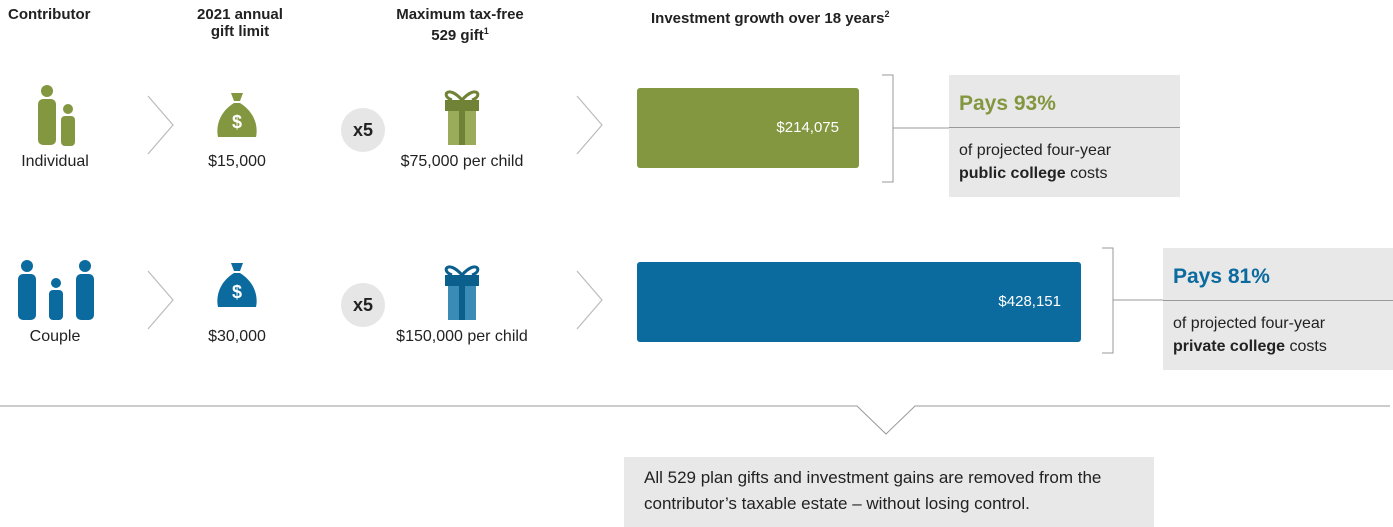 The image size is (1393, 527). I want to click on max-gift-label: $150,000 per child, so click(462, 336).